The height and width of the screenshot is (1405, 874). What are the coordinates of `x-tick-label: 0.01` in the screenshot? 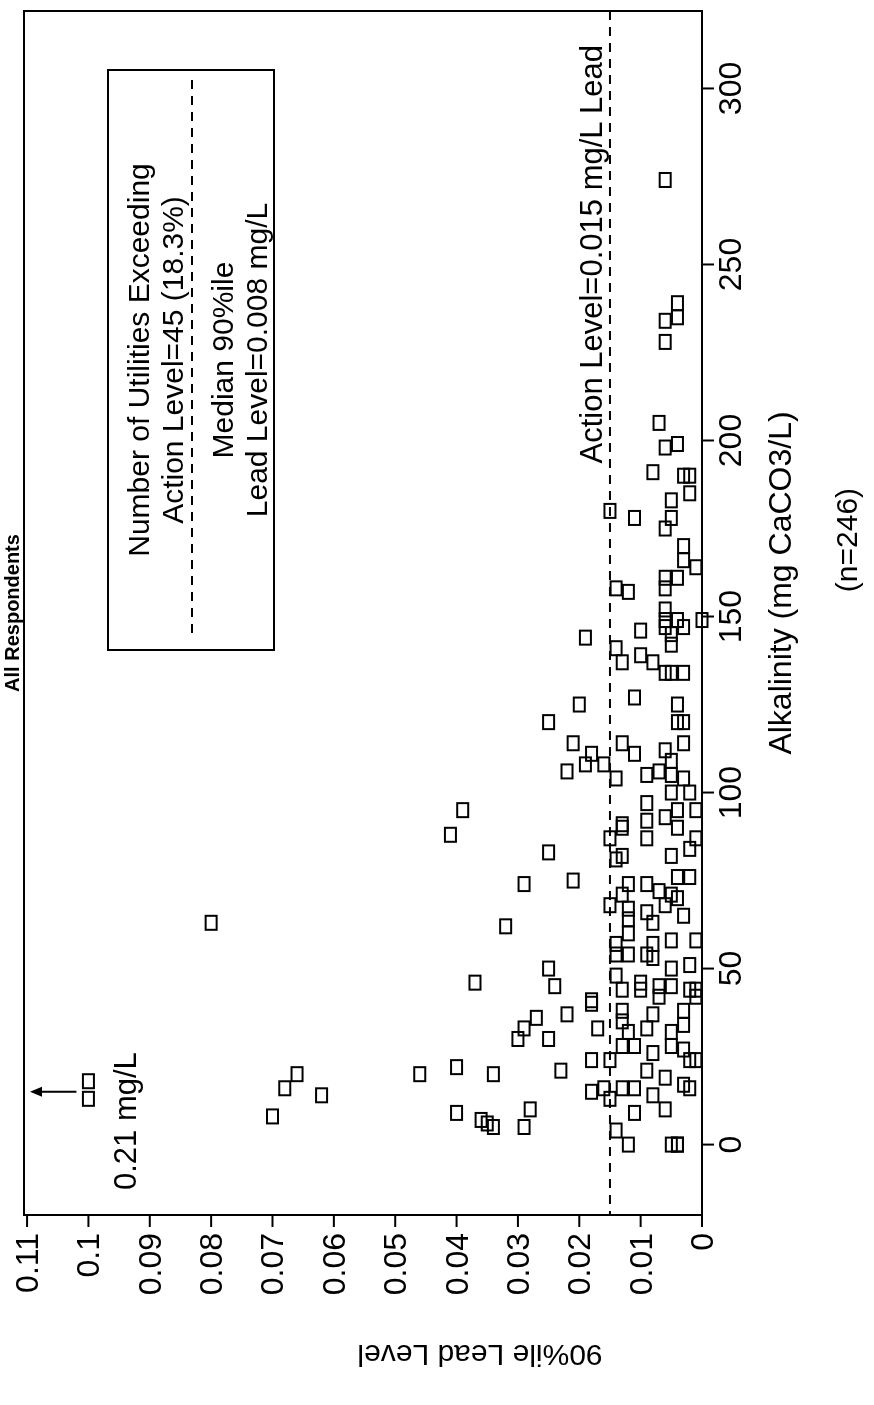 It's located at (640, 1264).